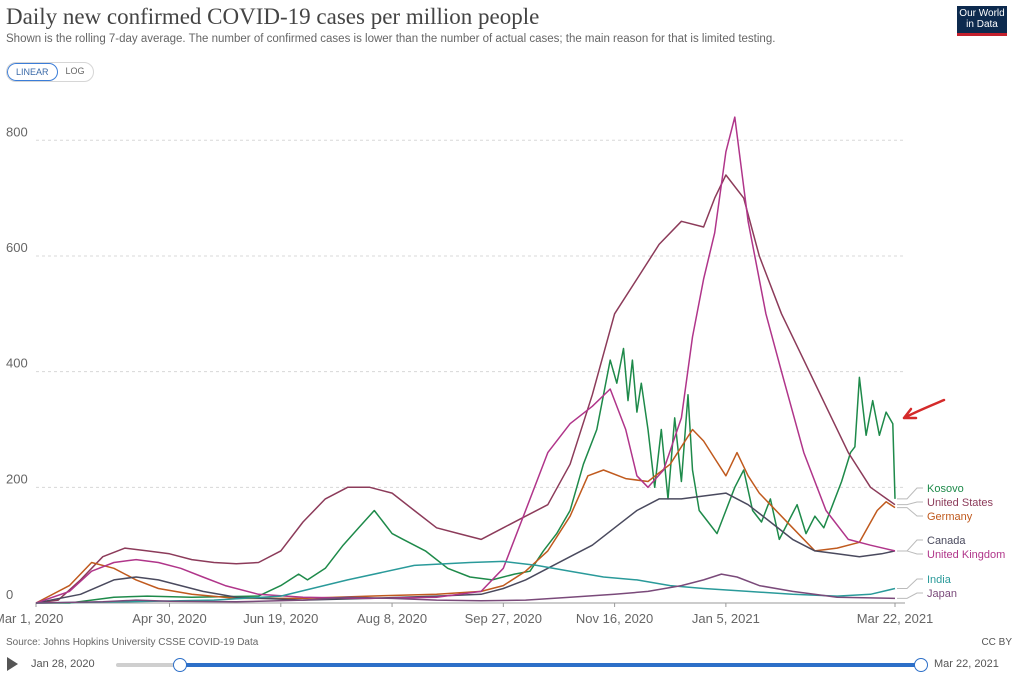 The width and height of the screenshot is (1024, 676). Describe the element at coordinates (950, 517) in the screenshot. I see `series-label-germany: Germany` at that location.